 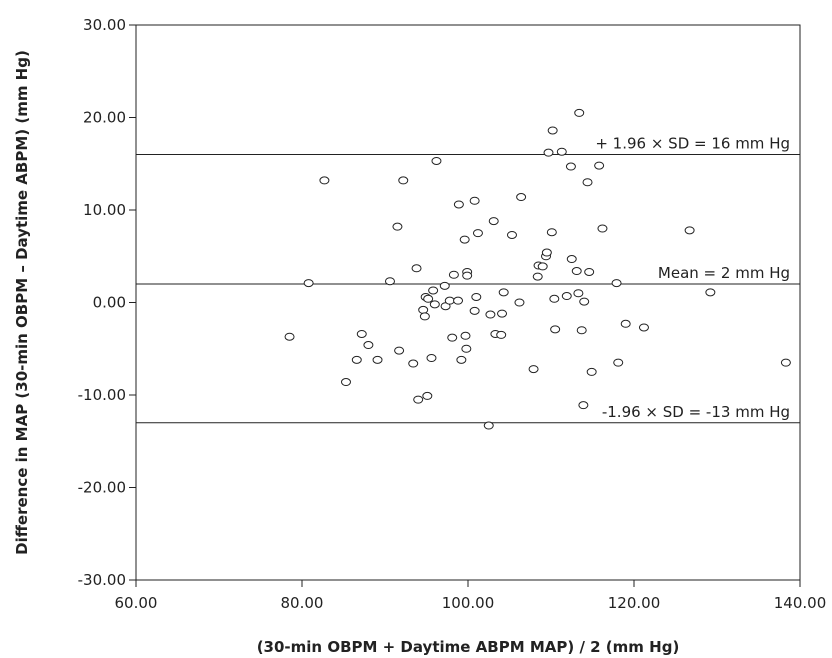 What do you see at coordinates (104, 25) in the screenshot?
I see `y-tick-label: 30.00` at bounding box center [104, 25].